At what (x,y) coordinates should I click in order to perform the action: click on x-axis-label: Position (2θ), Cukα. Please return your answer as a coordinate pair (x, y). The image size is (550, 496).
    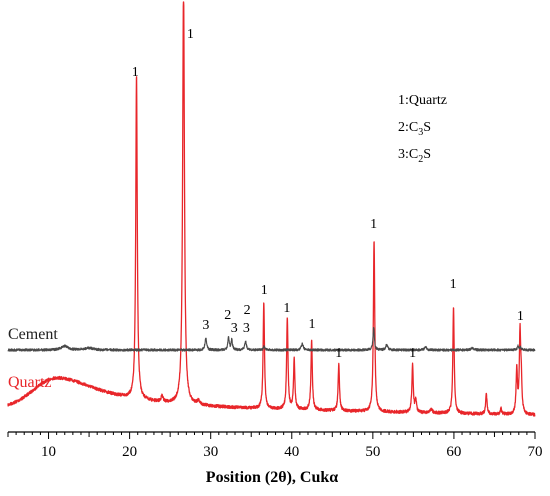
    Looking at the image, I should click on (272, 477).